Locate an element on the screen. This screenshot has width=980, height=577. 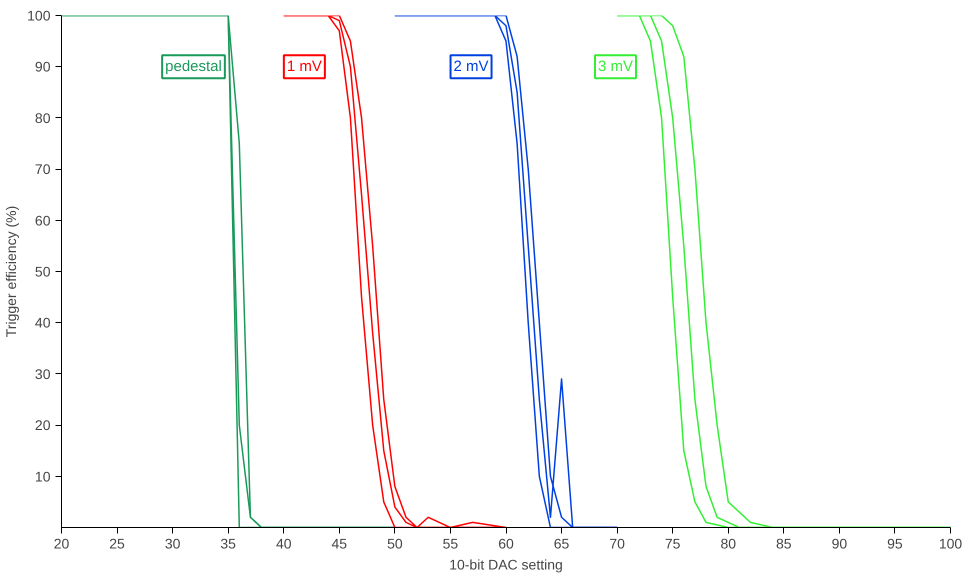
x-tick-label: 60 is located at coordinates (506, 544).